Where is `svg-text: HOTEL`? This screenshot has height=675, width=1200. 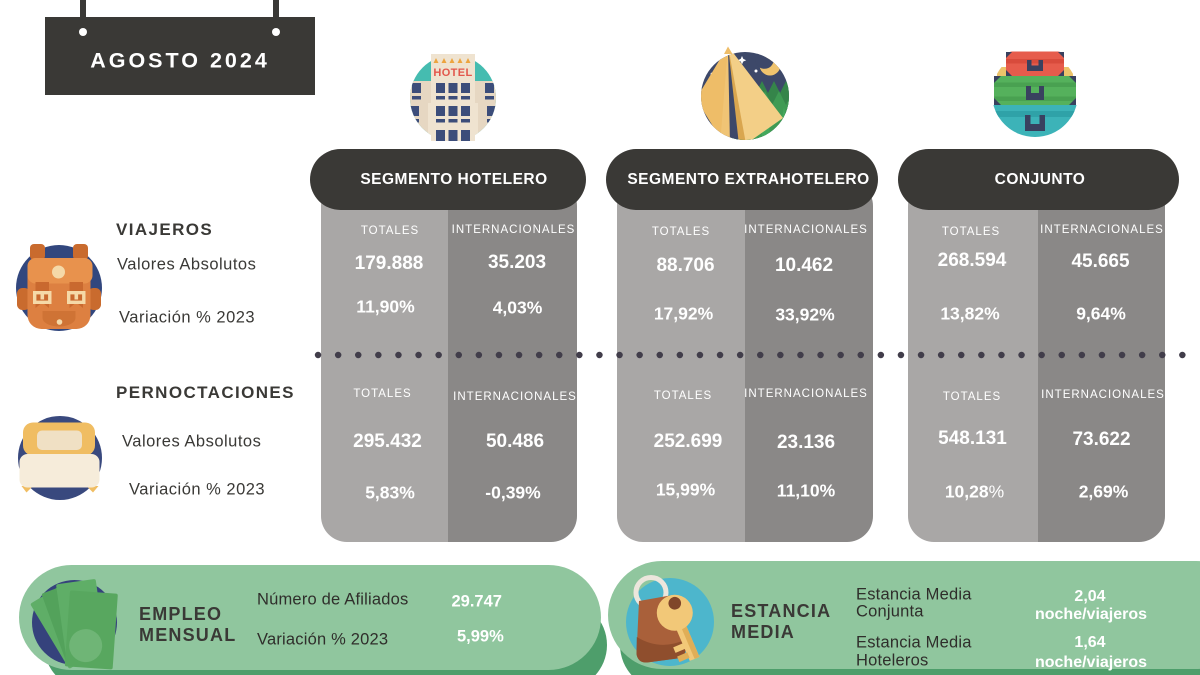
svg-text: HOTEL is located at coordinates (452, 73).